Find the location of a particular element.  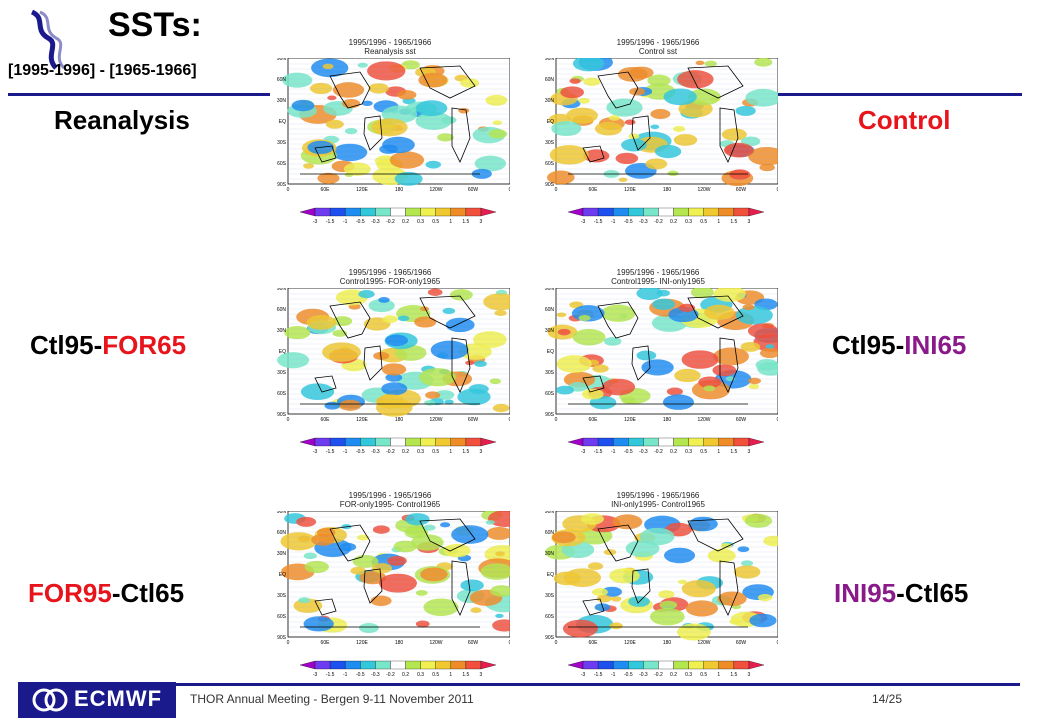

ecmwf-logo-mark is located at coordinates (97, 700).